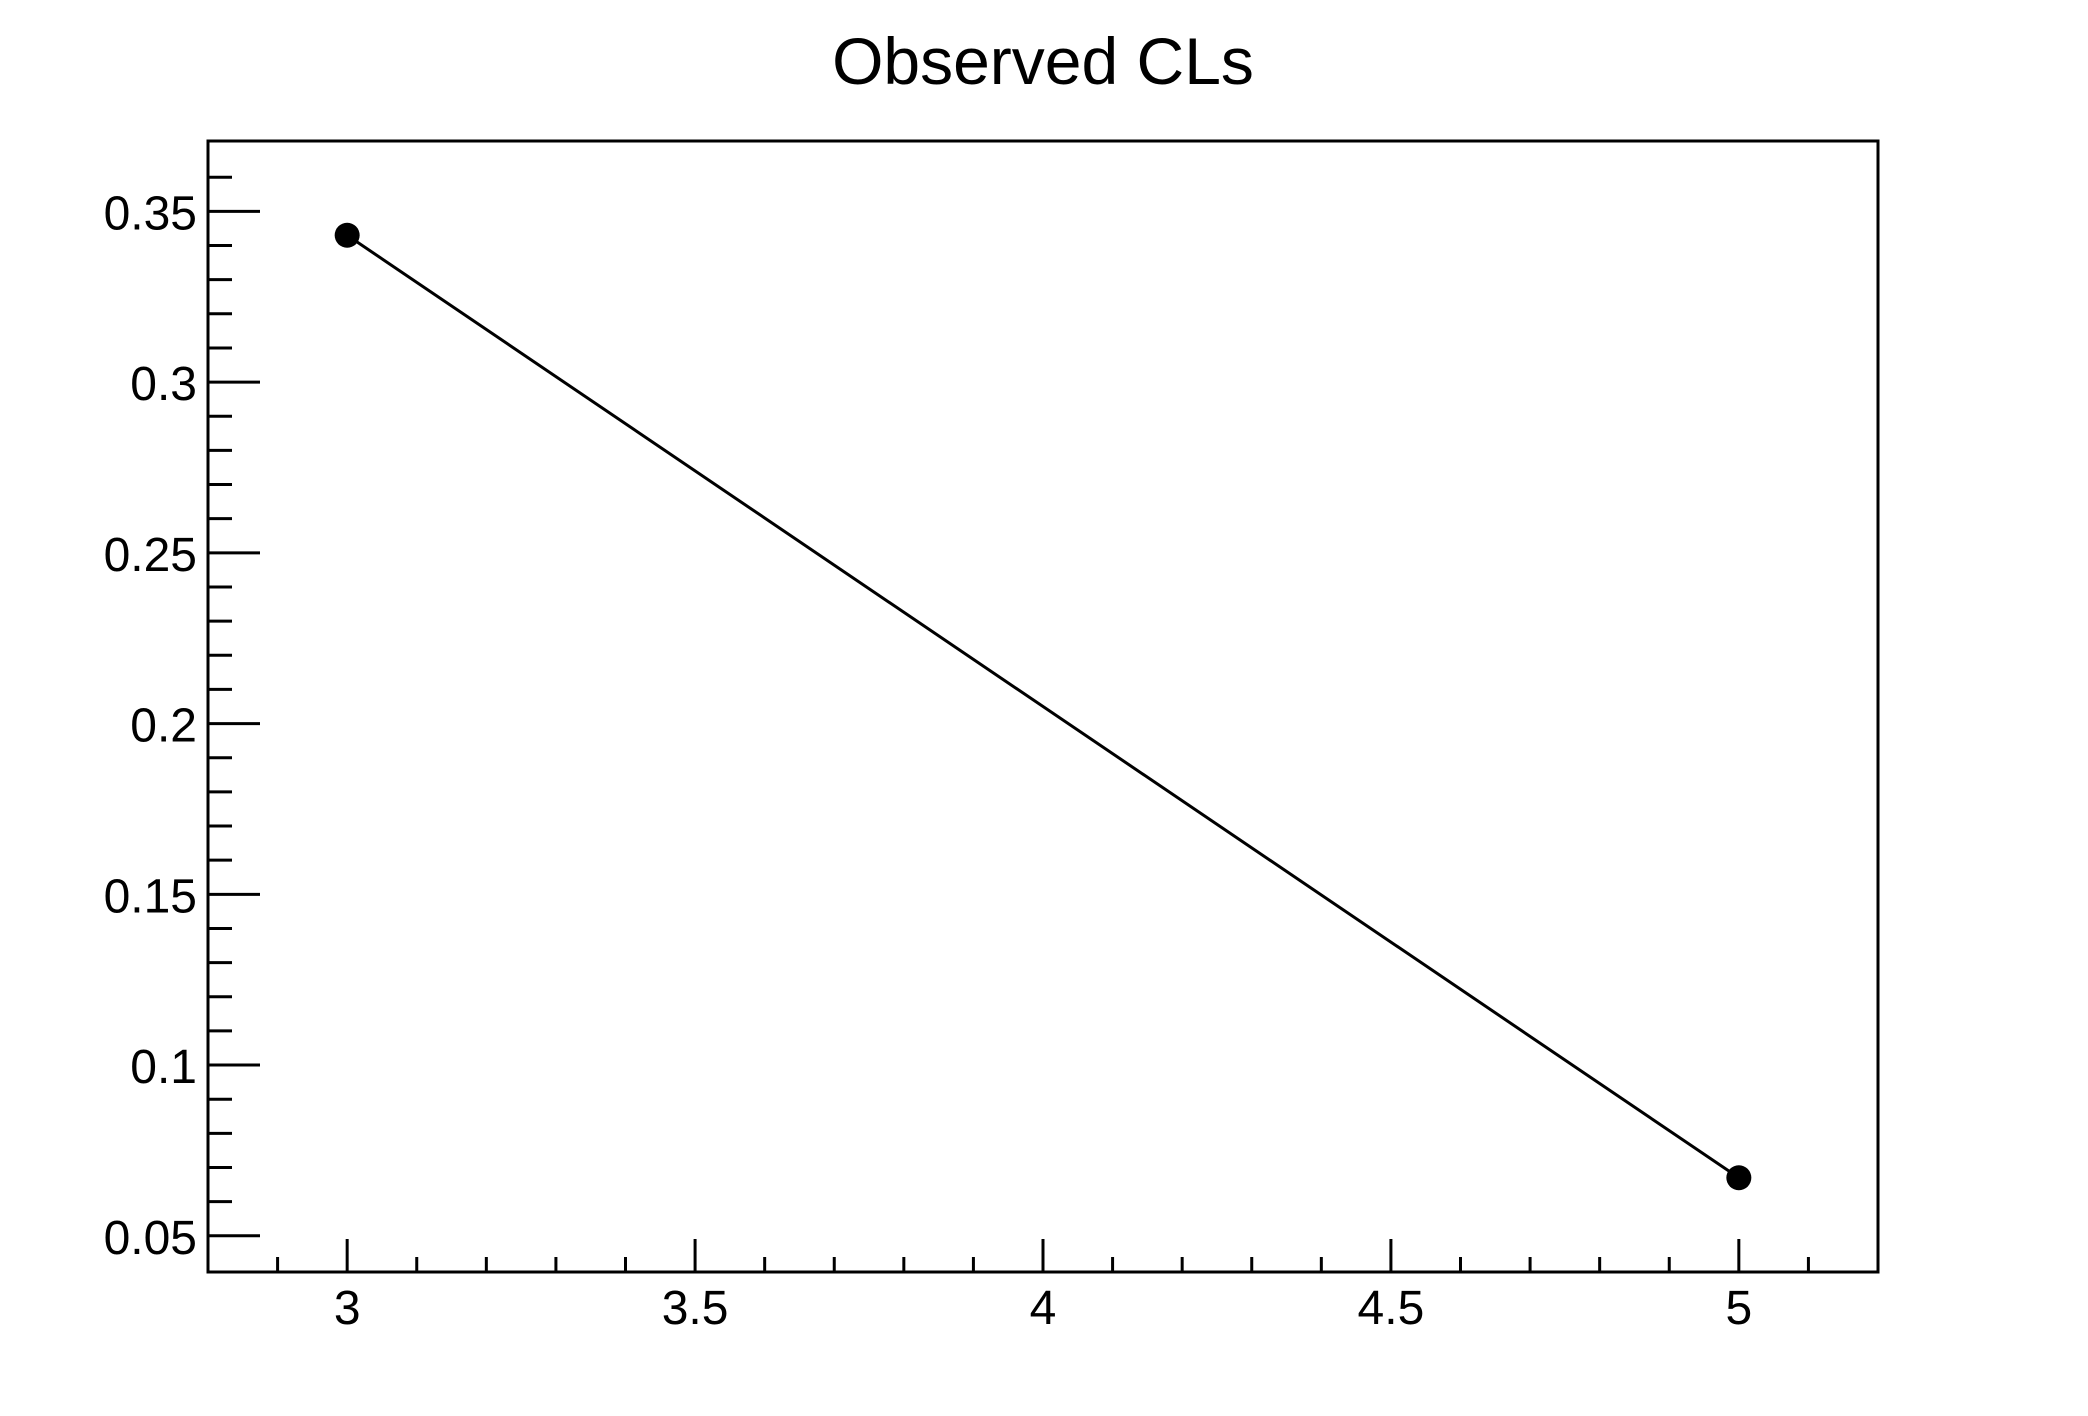 Image resolution: width=2088 pixels, height=1416 pixels. Describe the element at coordinates (150, 896) in the screenshot. I see `y-axis-tick-label: 0.15` at that location.